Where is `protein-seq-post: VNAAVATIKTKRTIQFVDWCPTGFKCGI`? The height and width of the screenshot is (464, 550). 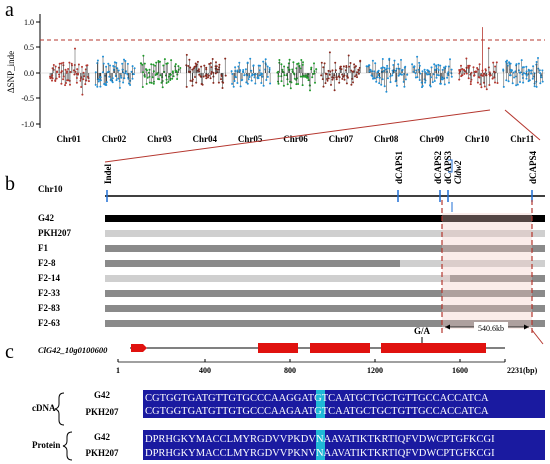
protein-seq-post: VNAAVATIKTKRTIQFVDWCPTGFKCGI is located at coordinates (401, 439).